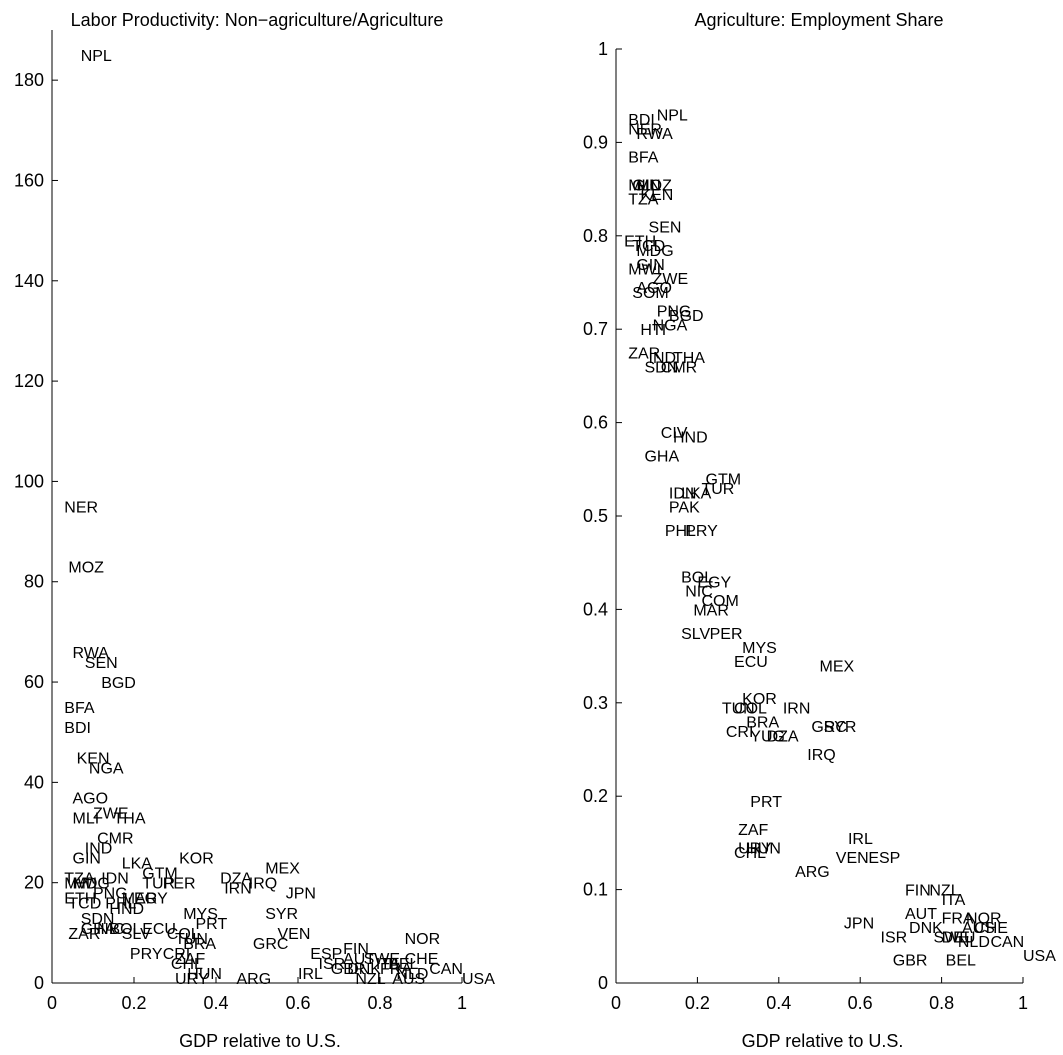 Image resolution: width=1063 pixels, height=1055 pixels. Describe the element at coordinates (215, 1003) in the screenshot. I see `x-tick-label: 0.4` at that location.